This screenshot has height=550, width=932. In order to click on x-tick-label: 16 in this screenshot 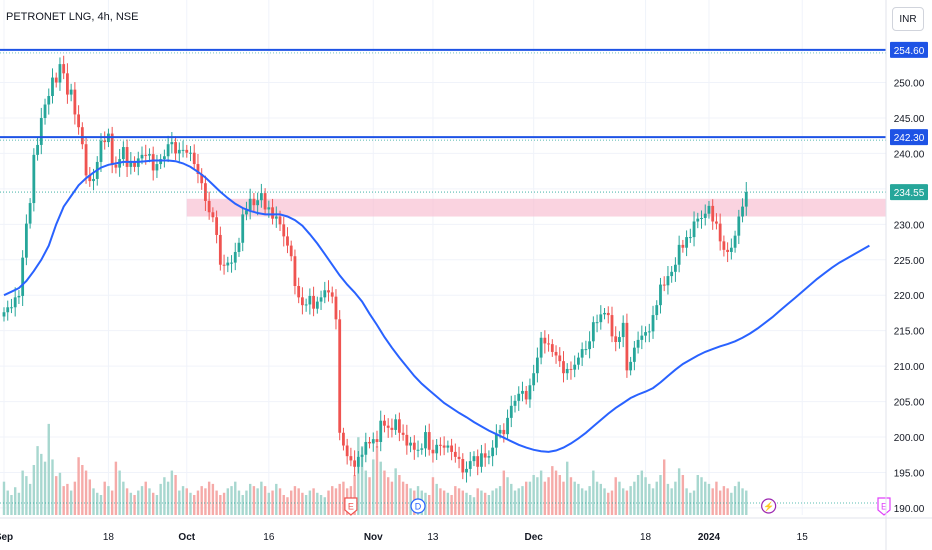, I will do `click(269, 537)`.